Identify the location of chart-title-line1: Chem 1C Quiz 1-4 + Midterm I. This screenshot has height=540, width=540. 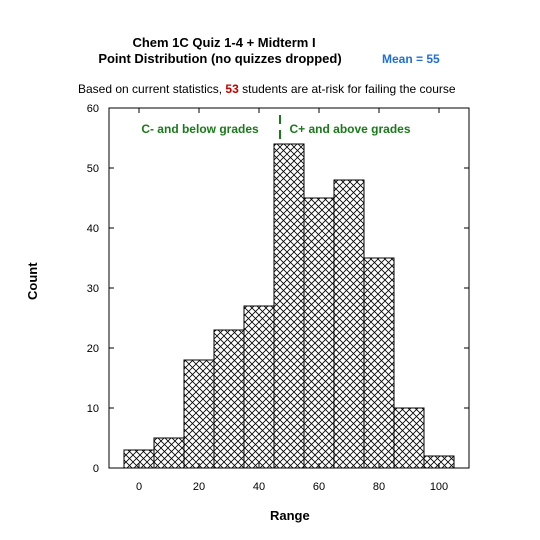
(224, 42).